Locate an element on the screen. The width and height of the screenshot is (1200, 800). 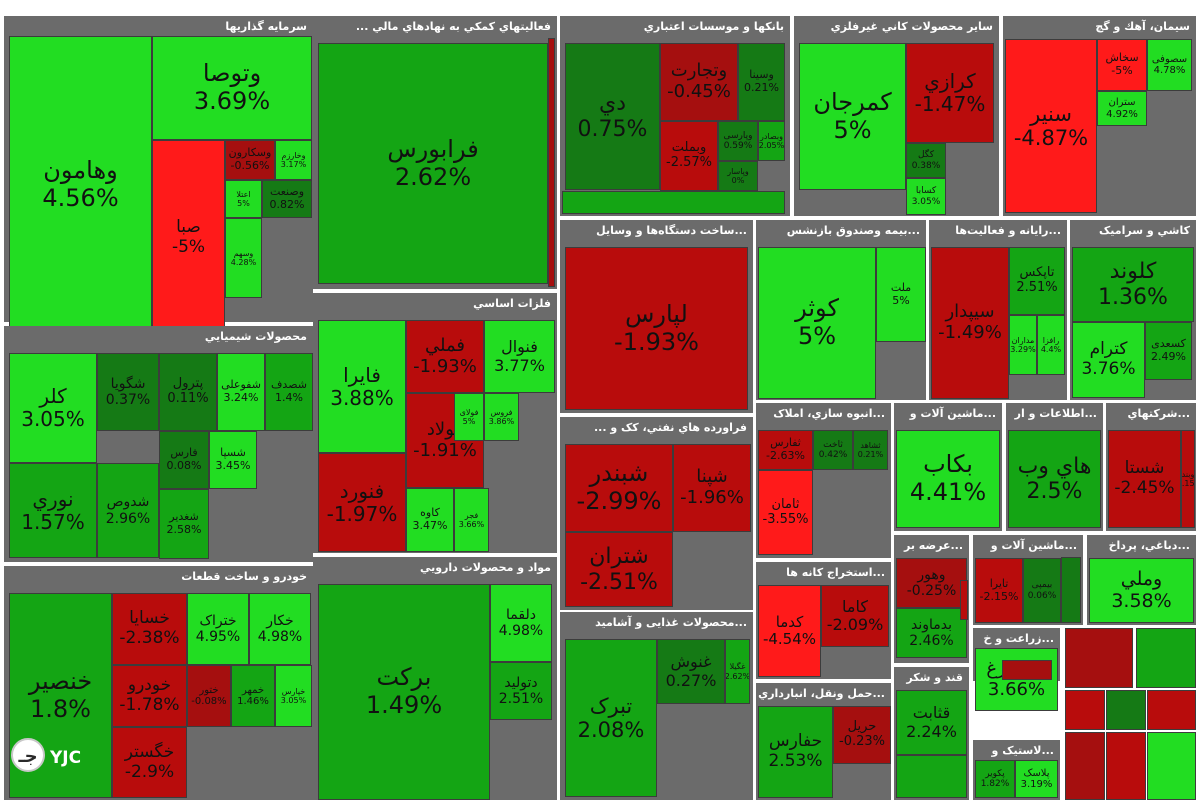
stock-tile: بیمپی 0.06% is located at coordinates (1042, 590).